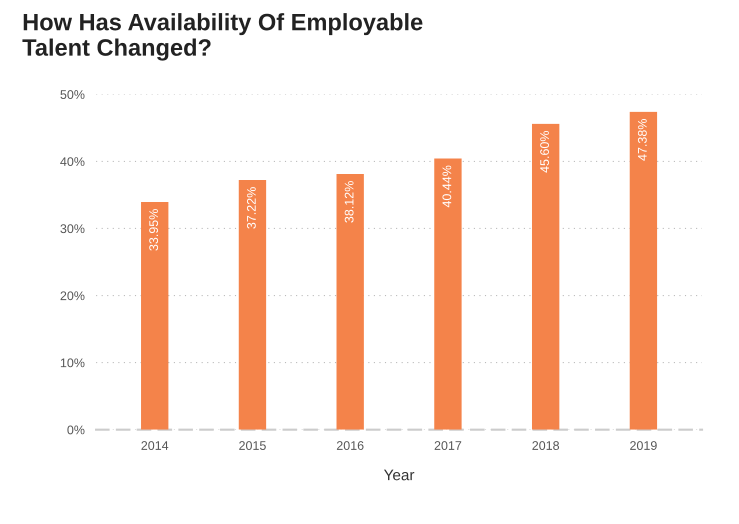 The width and height of the screenshot is (739, 524). I want to click on x-tick-label: 2018, so click(546, 445).